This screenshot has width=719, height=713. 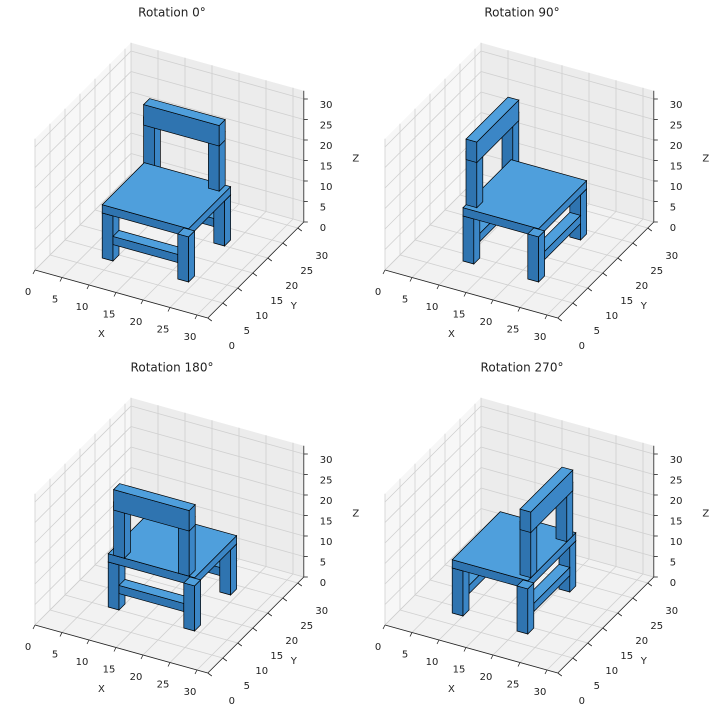 What do you see at coordinates (261, 316) in the screenshot?
I see `y-tick-label: 10` at bounding box center [261, 316].